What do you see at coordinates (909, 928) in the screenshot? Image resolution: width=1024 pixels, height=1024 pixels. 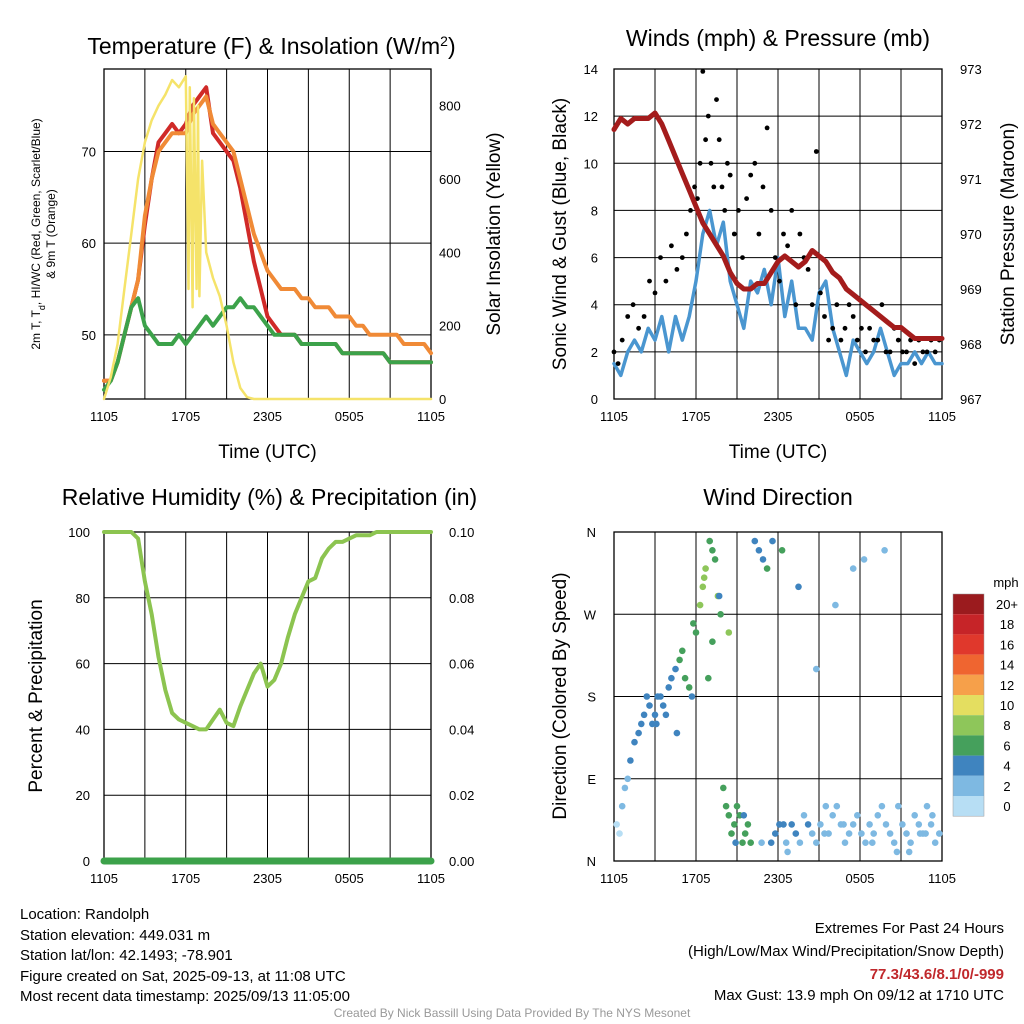 I see `extremes-title: Extremes For Past 24 Hours` at bounding box center [909, 928].